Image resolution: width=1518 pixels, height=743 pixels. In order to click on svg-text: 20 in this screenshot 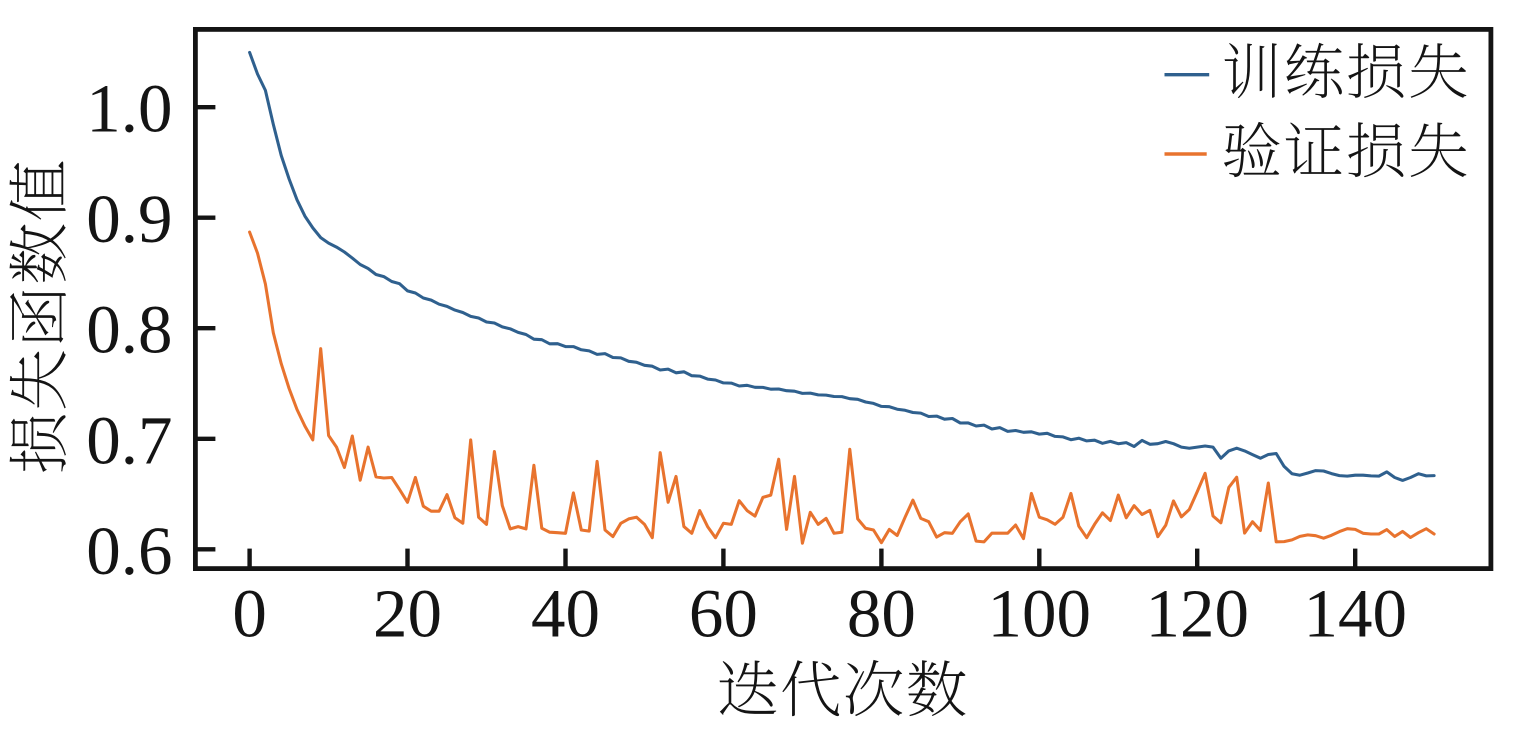, I will do `click(407, 613)`.